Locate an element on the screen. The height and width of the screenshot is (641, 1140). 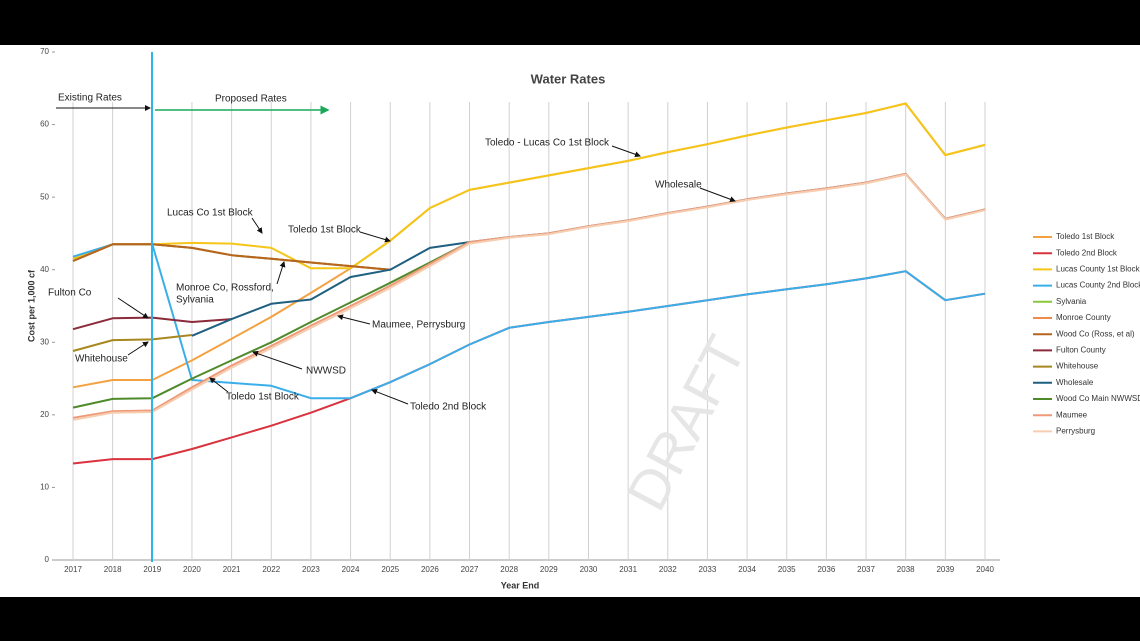
annotation: Wholesale is located at coordinates (678, 185).